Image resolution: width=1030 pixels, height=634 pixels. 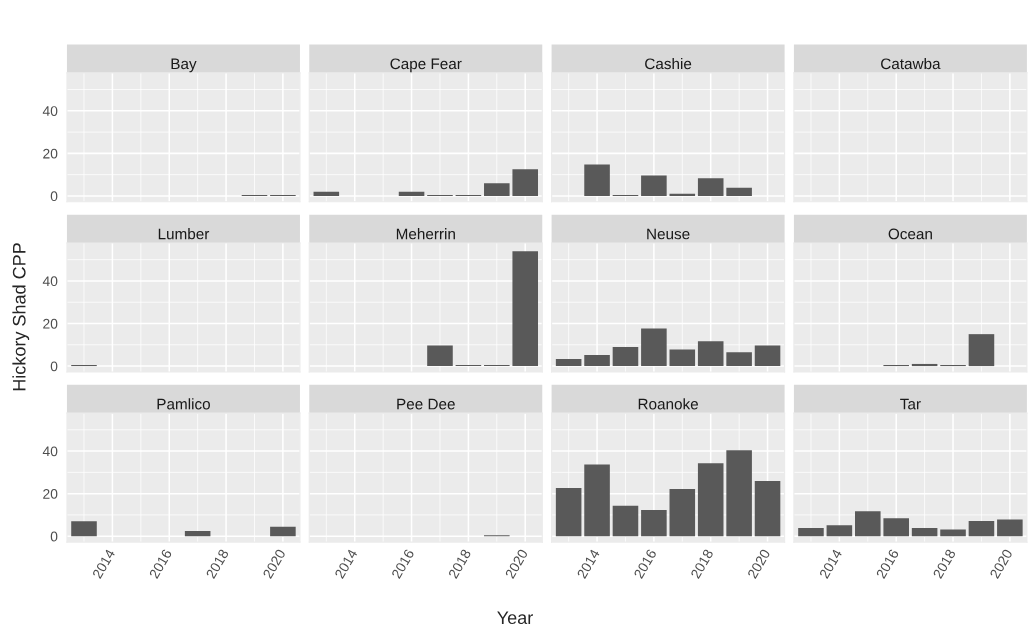 What do you see at coordinates (426, 65) in the screenshot?
I see `chart-title: Cape Fear` at bounding box center [426, 65].